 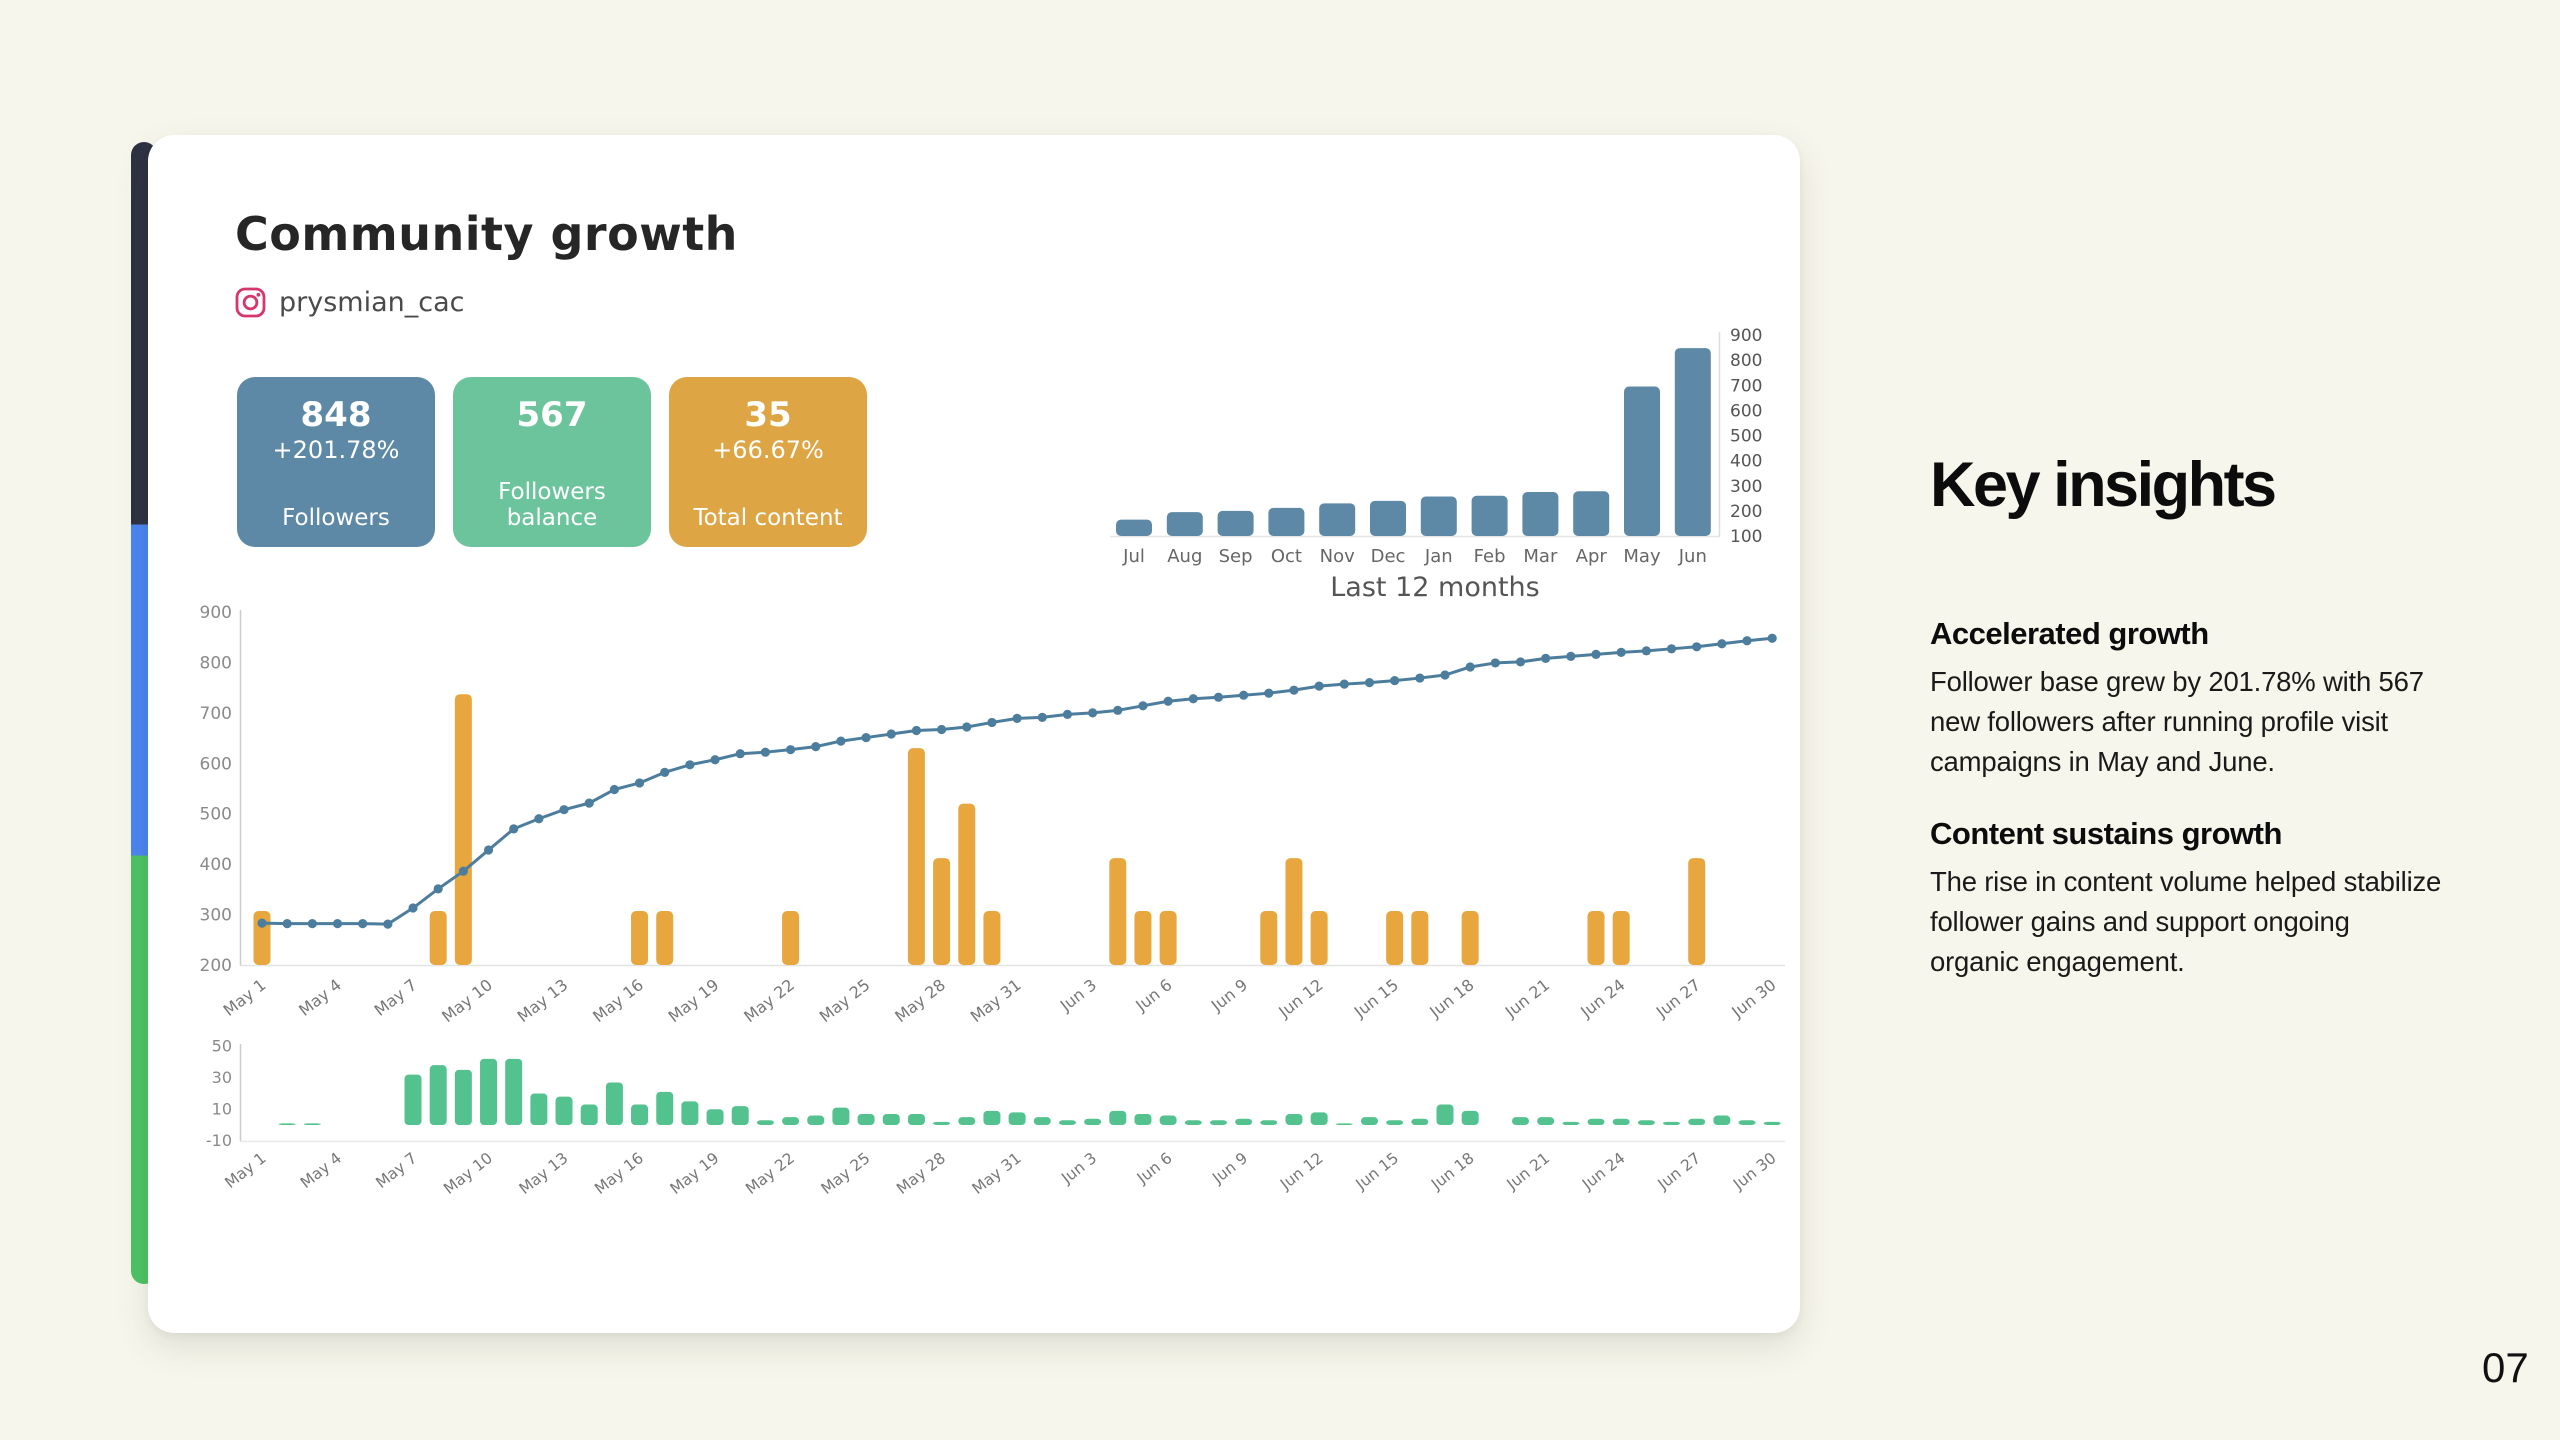 What do you see at coordinates (1438, 516) in the screenshot?
I see `bar-Jan` at bounding box center [1438, 516].